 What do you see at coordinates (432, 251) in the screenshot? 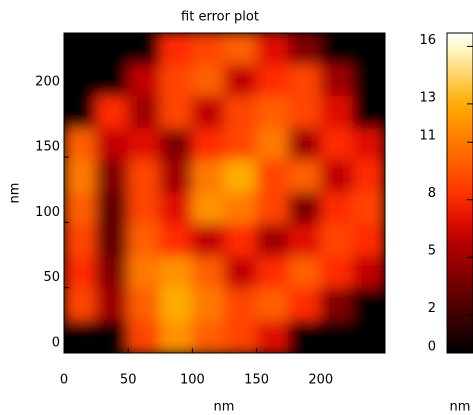
I see `colorbar-tick-label: 5` at bounding box center [432, 251].